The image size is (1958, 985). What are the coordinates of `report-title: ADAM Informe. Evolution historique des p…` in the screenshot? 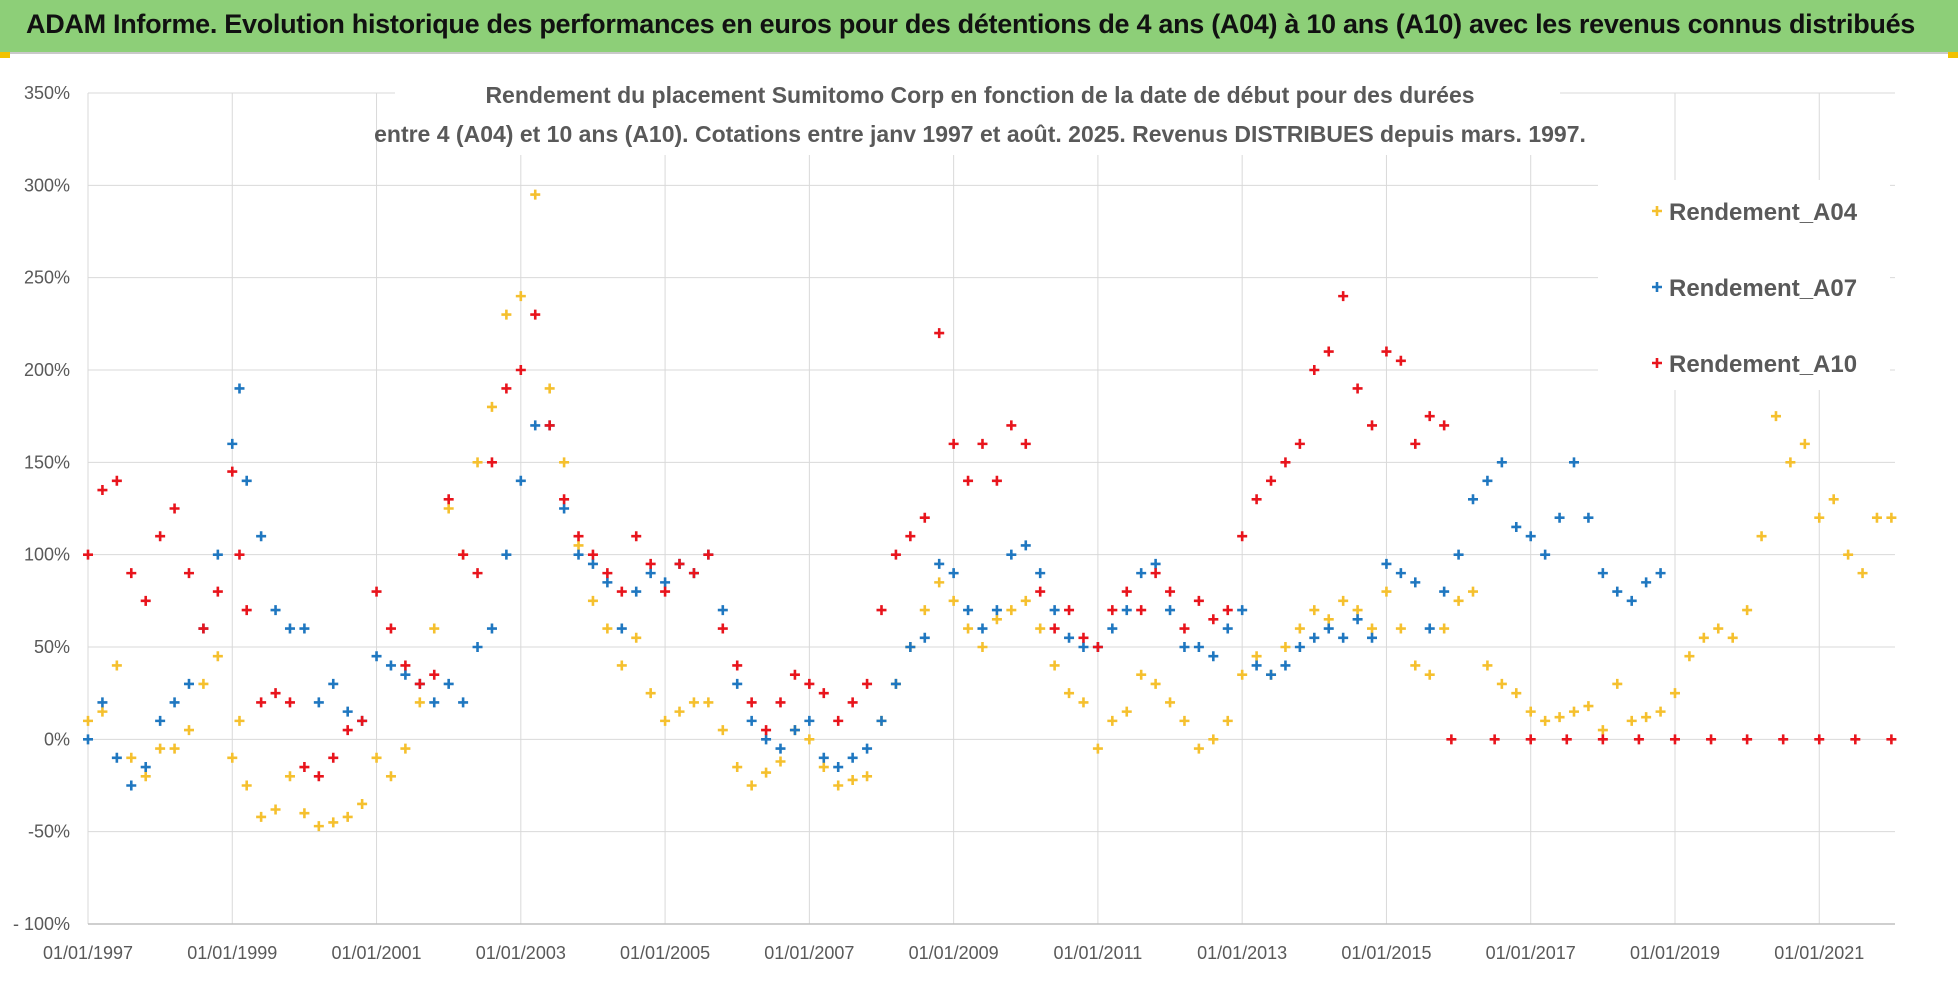 It's located at (971, 24).